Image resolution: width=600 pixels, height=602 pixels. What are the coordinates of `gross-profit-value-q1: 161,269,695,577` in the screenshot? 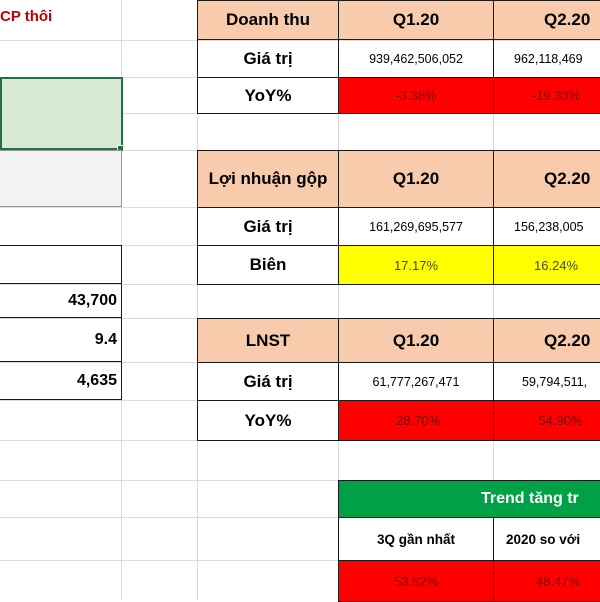 It's located at (416, 226).